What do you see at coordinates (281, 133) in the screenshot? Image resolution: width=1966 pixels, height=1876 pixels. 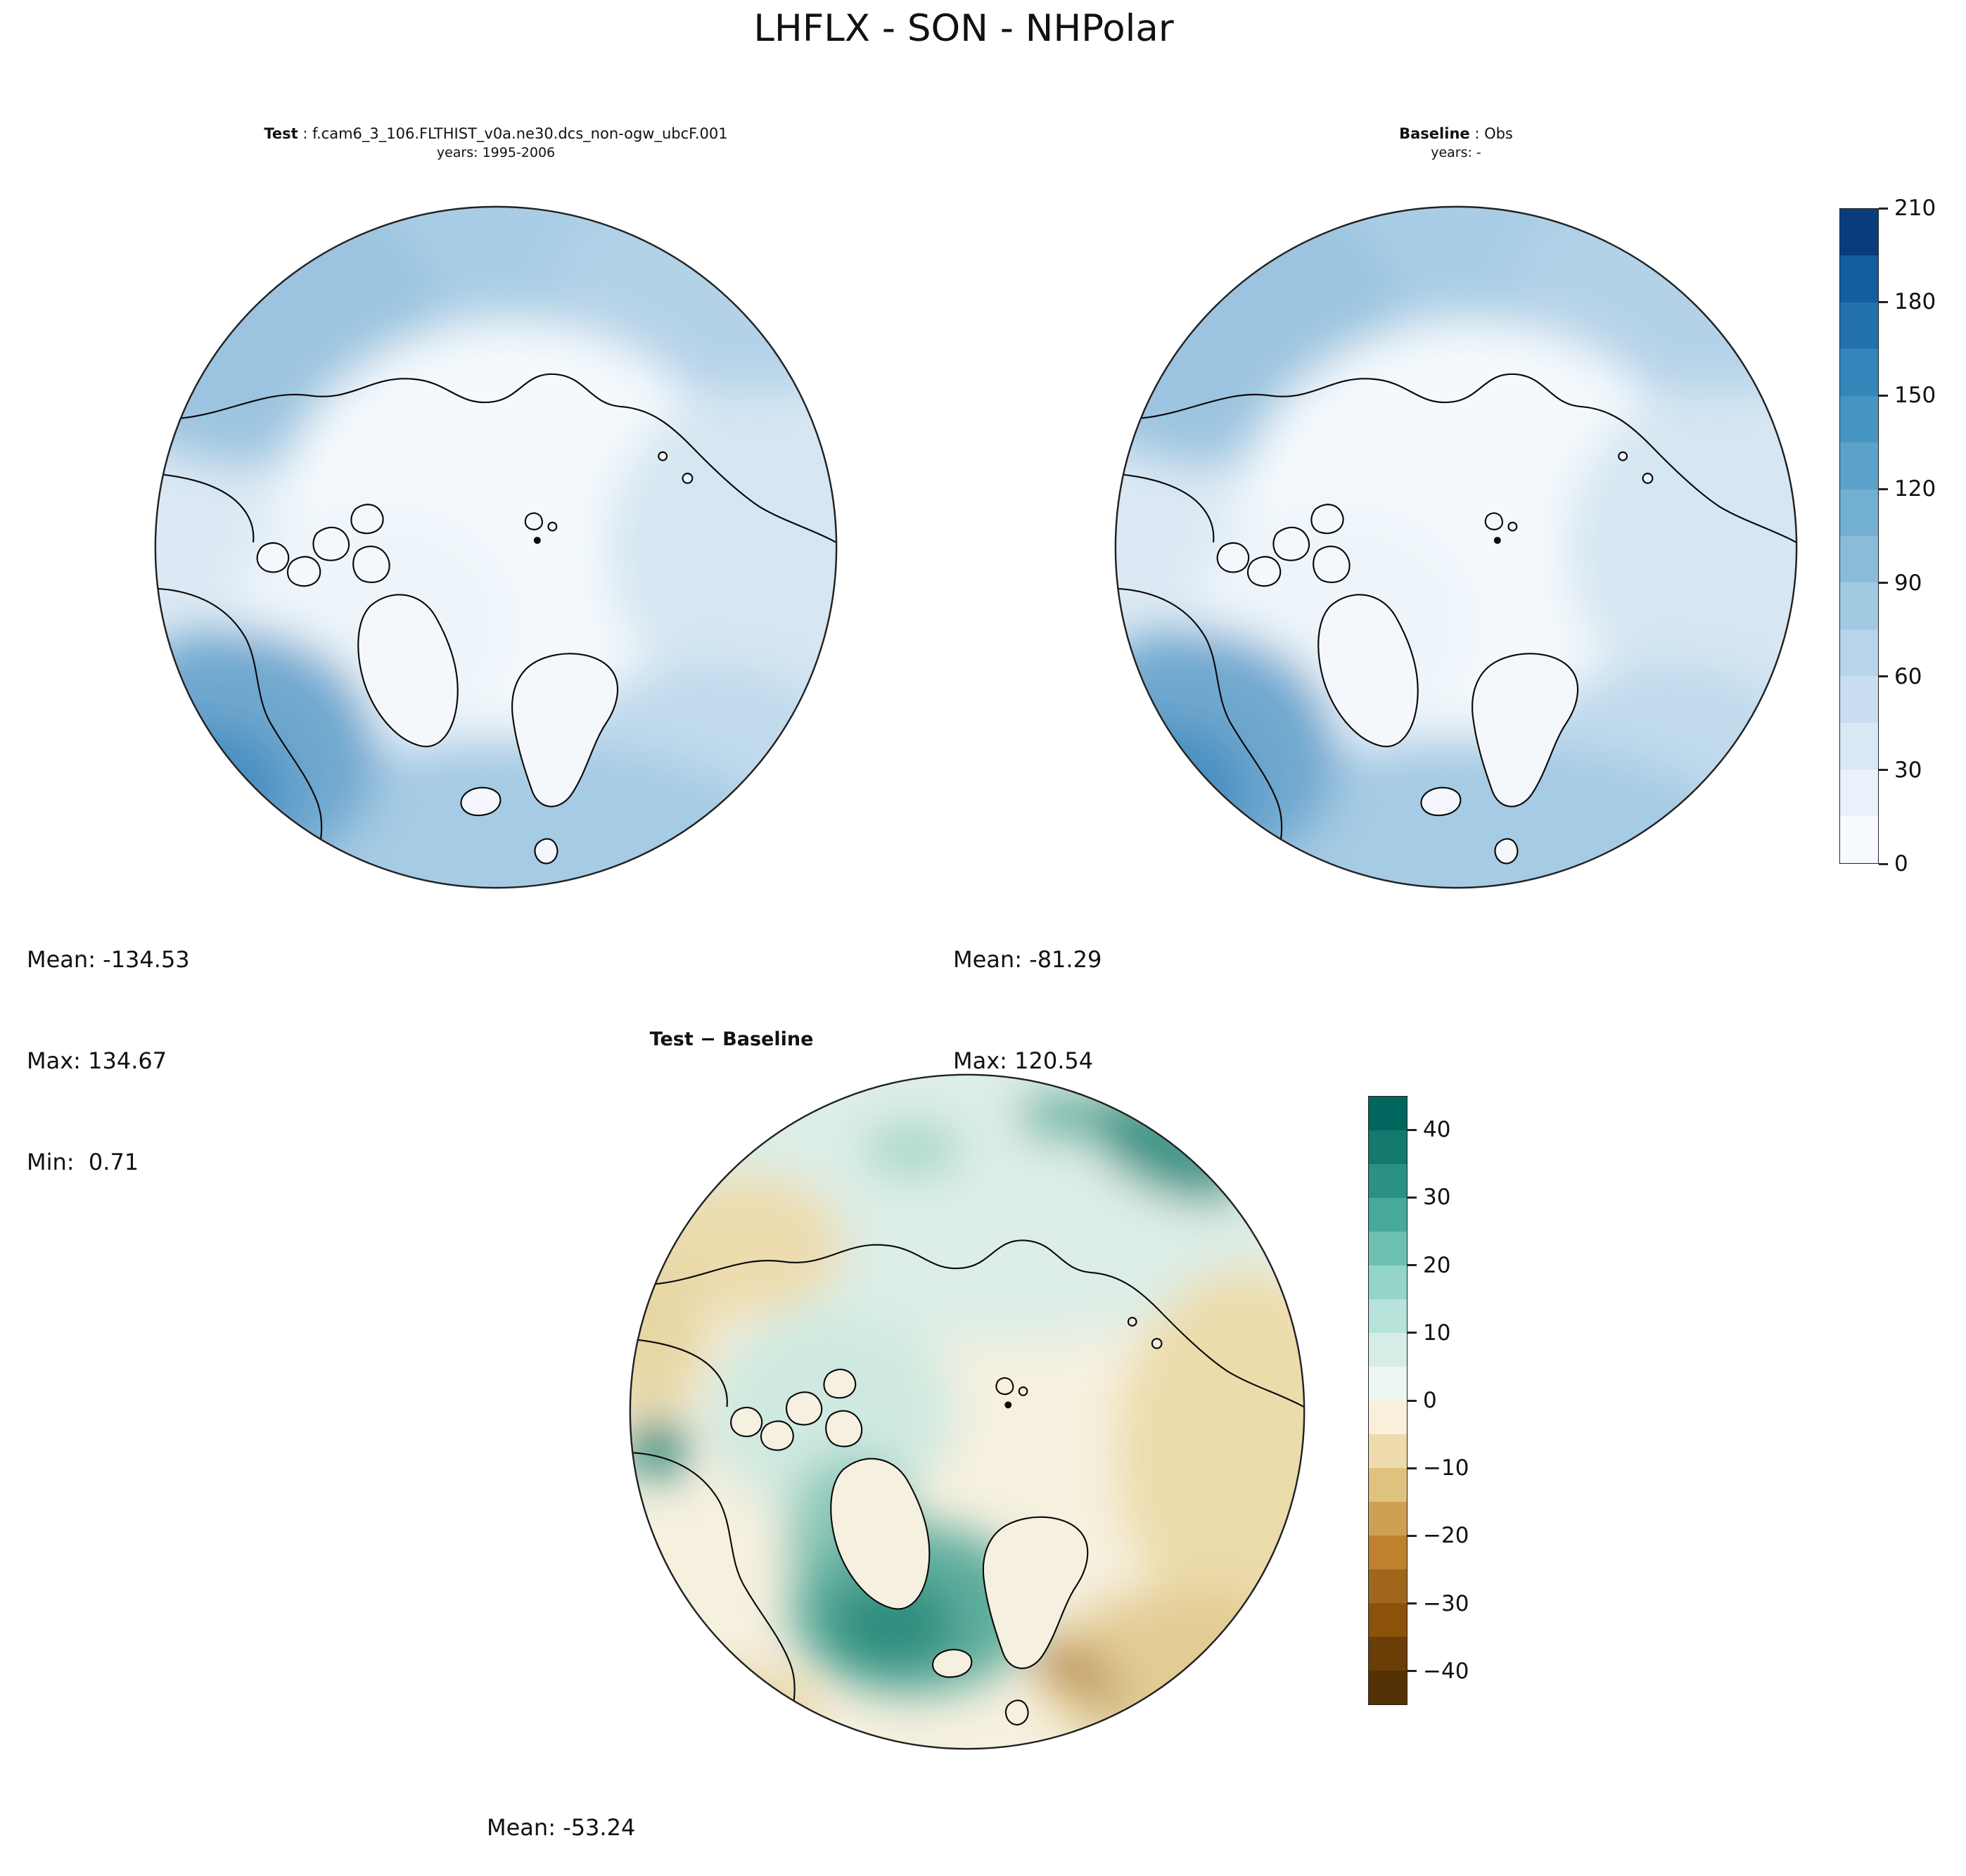 I see `test-label: Test` at bounding box center [281, 133].